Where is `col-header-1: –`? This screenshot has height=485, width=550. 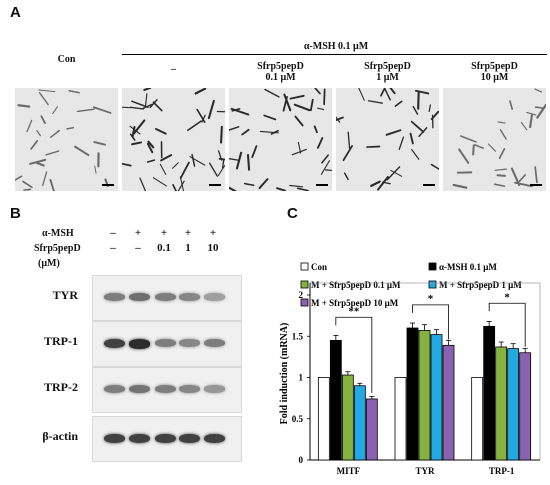 col-header-1: – is located at coordinates (173, 69).